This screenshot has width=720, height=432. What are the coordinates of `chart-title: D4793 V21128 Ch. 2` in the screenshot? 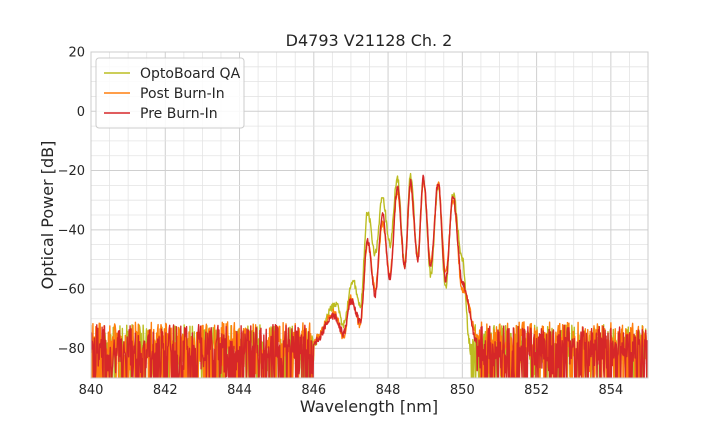 It's located at (369, 40).